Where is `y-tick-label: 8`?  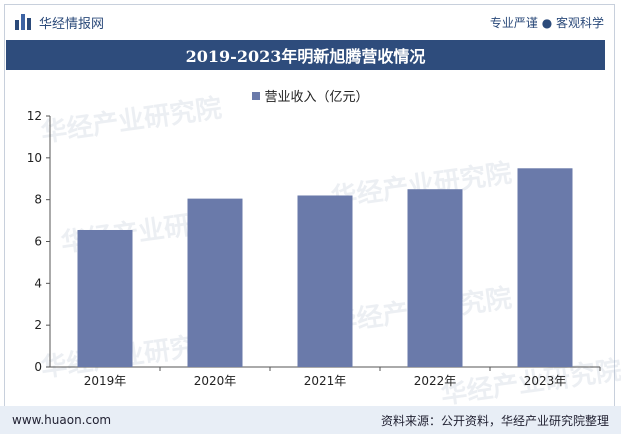 y-tick-label: 8 is located at coordinates (38, 200).